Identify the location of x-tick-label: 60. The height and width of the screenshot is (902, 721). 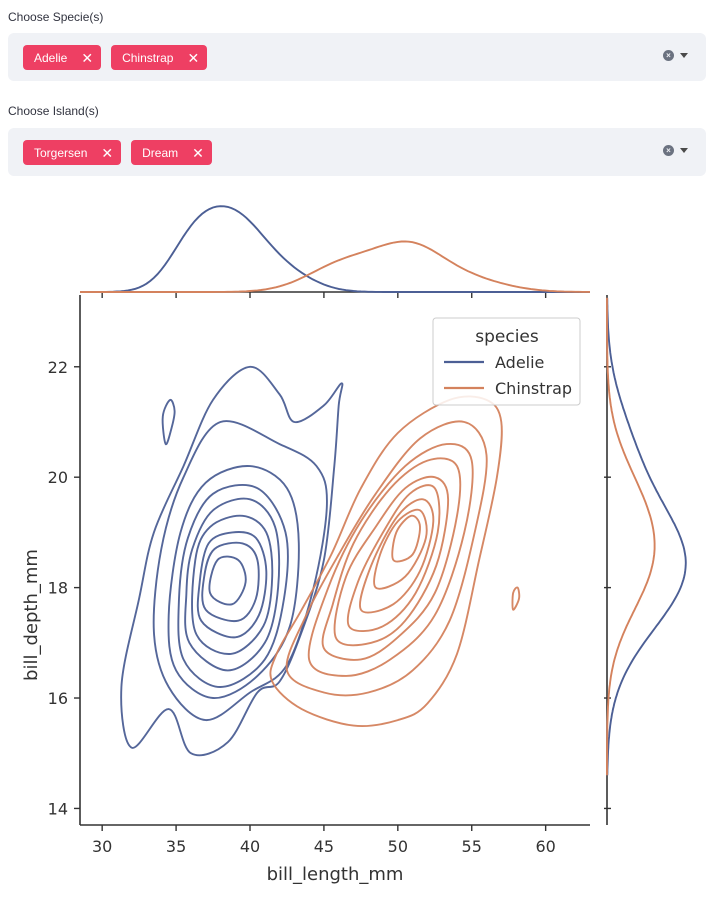
(545, 846).